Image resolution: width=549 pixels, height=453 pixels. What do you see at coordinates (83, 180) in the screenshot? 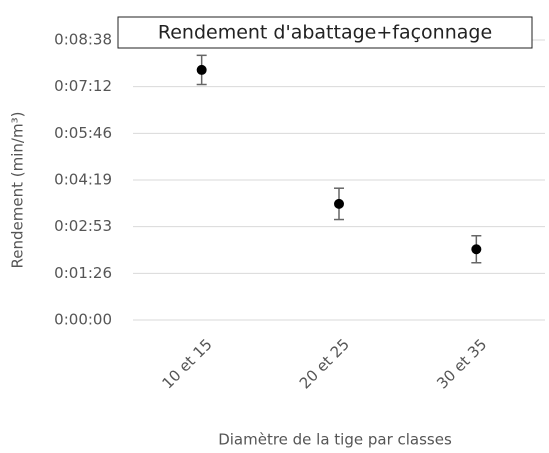
I see `y-tick-label: 0:04:19` at bounding box center [83, 180].